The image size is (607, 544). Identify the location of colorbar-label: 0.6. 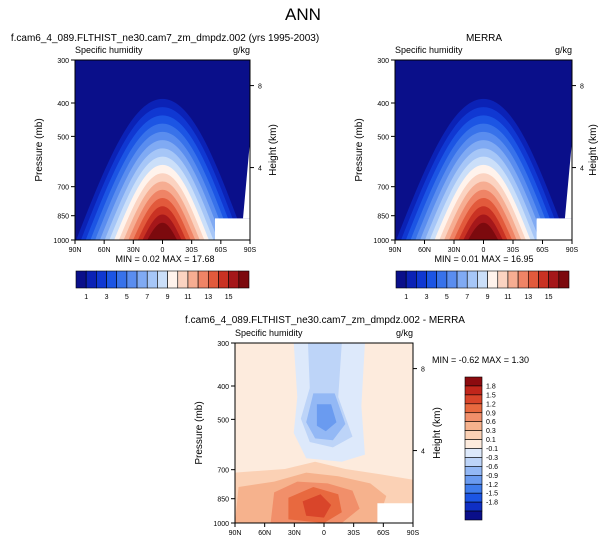
(491, 422).